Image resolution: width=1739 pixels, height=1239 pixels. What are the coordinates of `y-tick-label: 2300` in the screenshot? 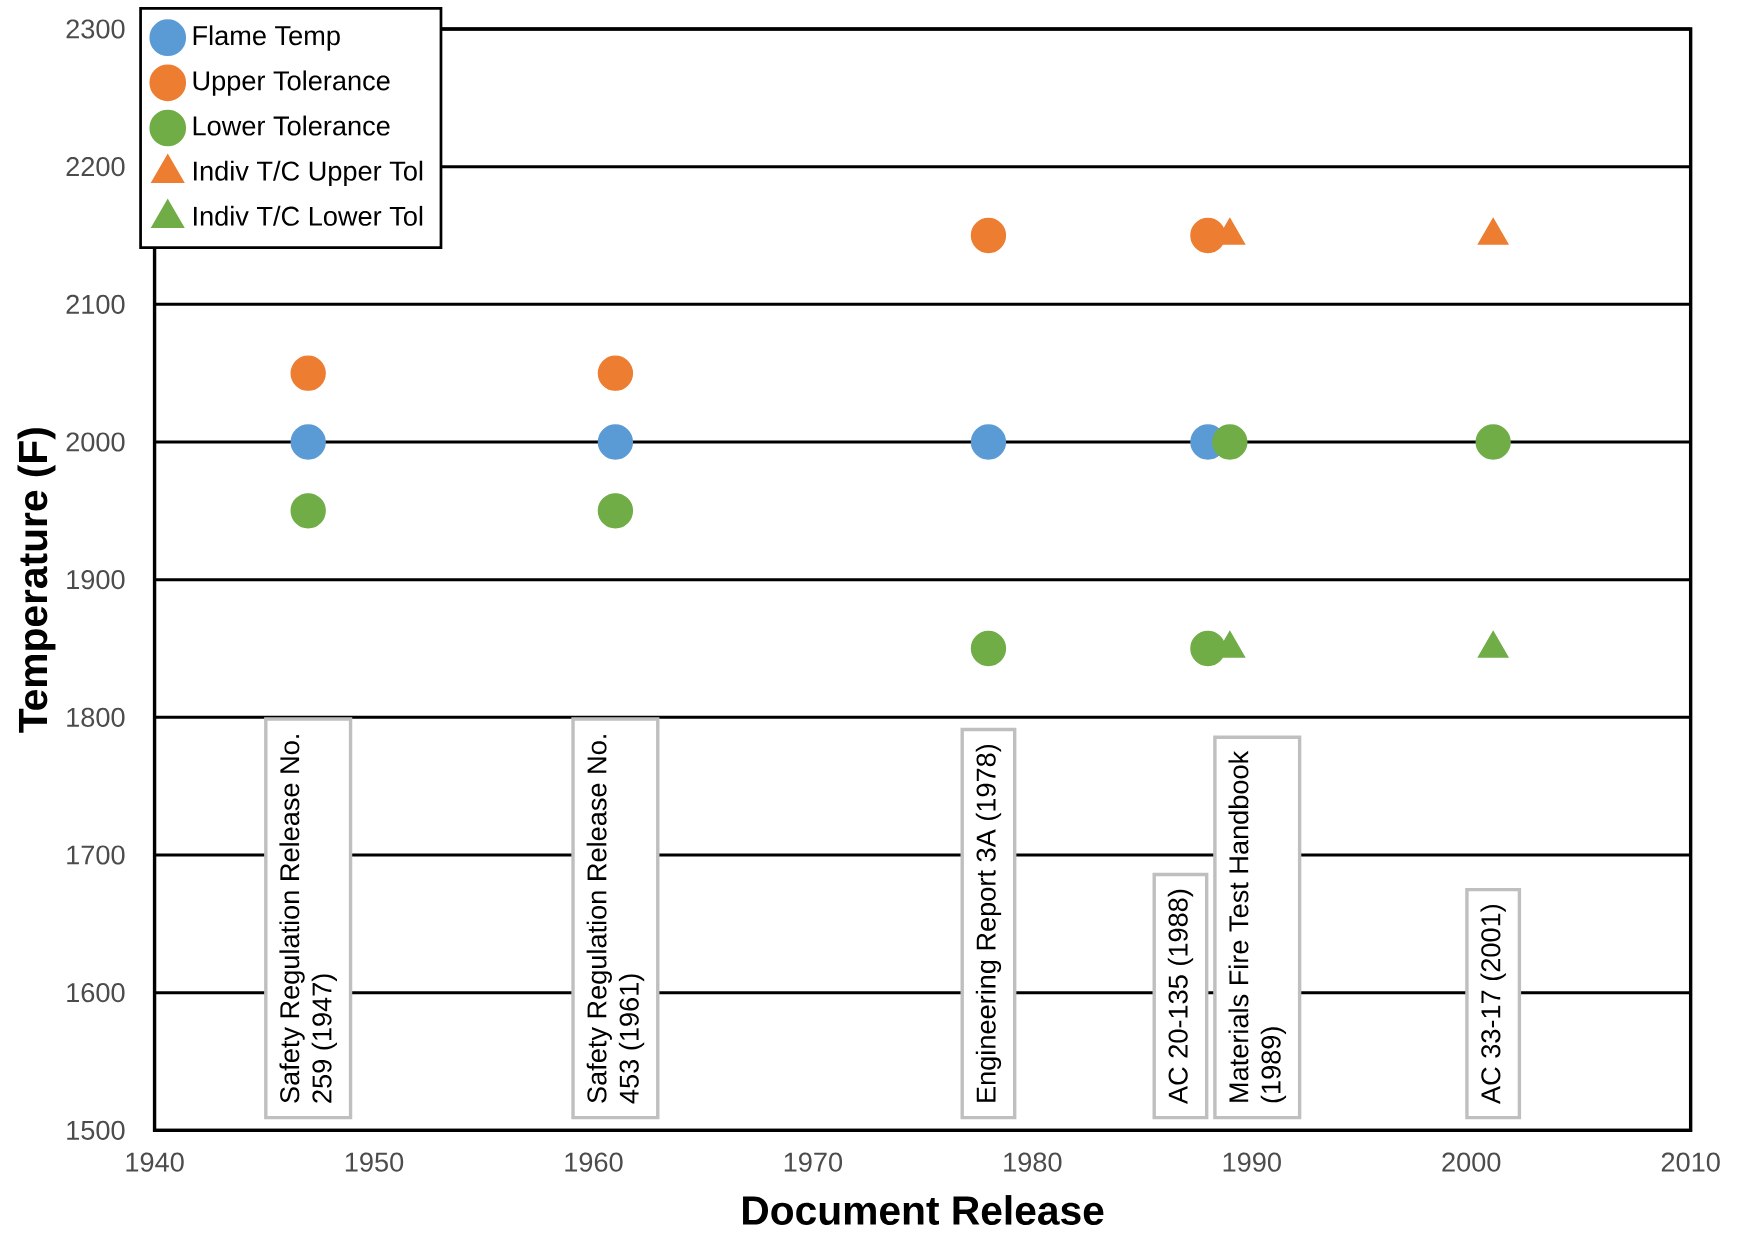 It's located at (95, 29).